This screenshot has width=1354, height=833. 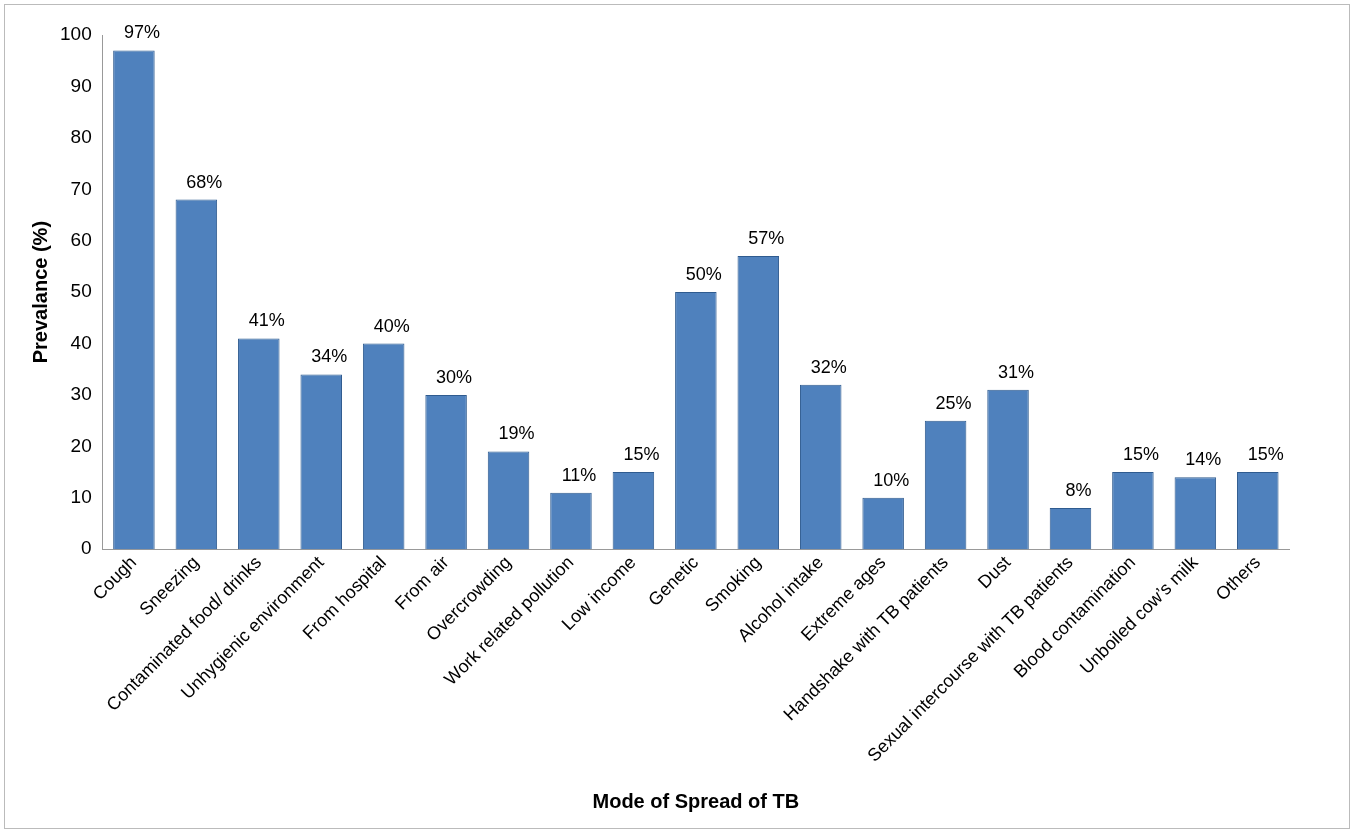 What do you see at coordinates (81, 394) in the screenshot?
I see `y-tick-label: 30` at bounding box center [81, 394].